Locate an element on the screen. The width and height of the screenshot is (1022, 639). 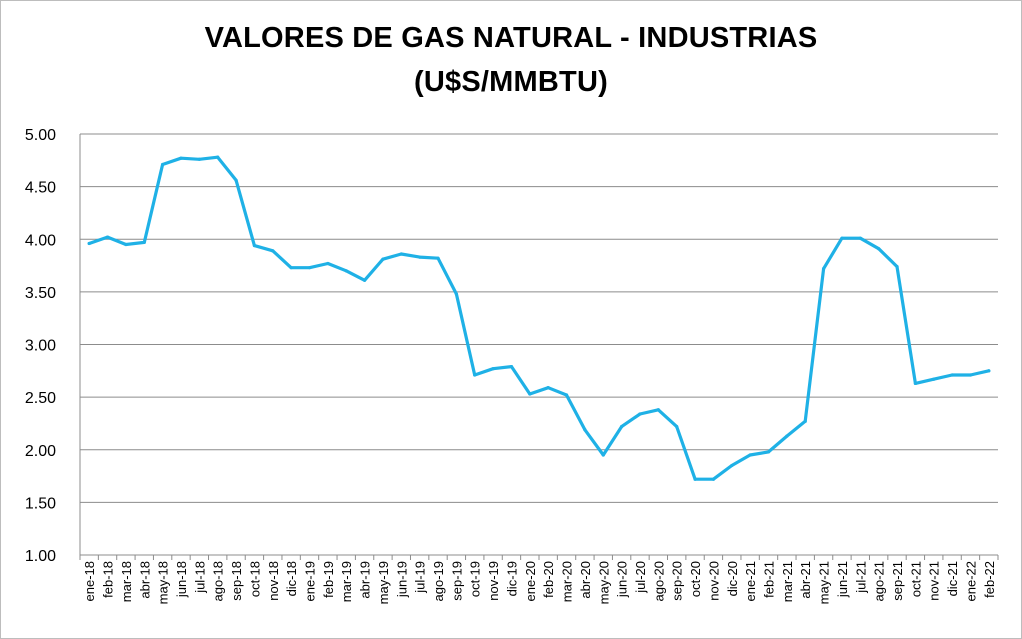
chart-title: VALORES DE GAS NATURAL - INDUSTRIAS is located at coordinates (511, 38).